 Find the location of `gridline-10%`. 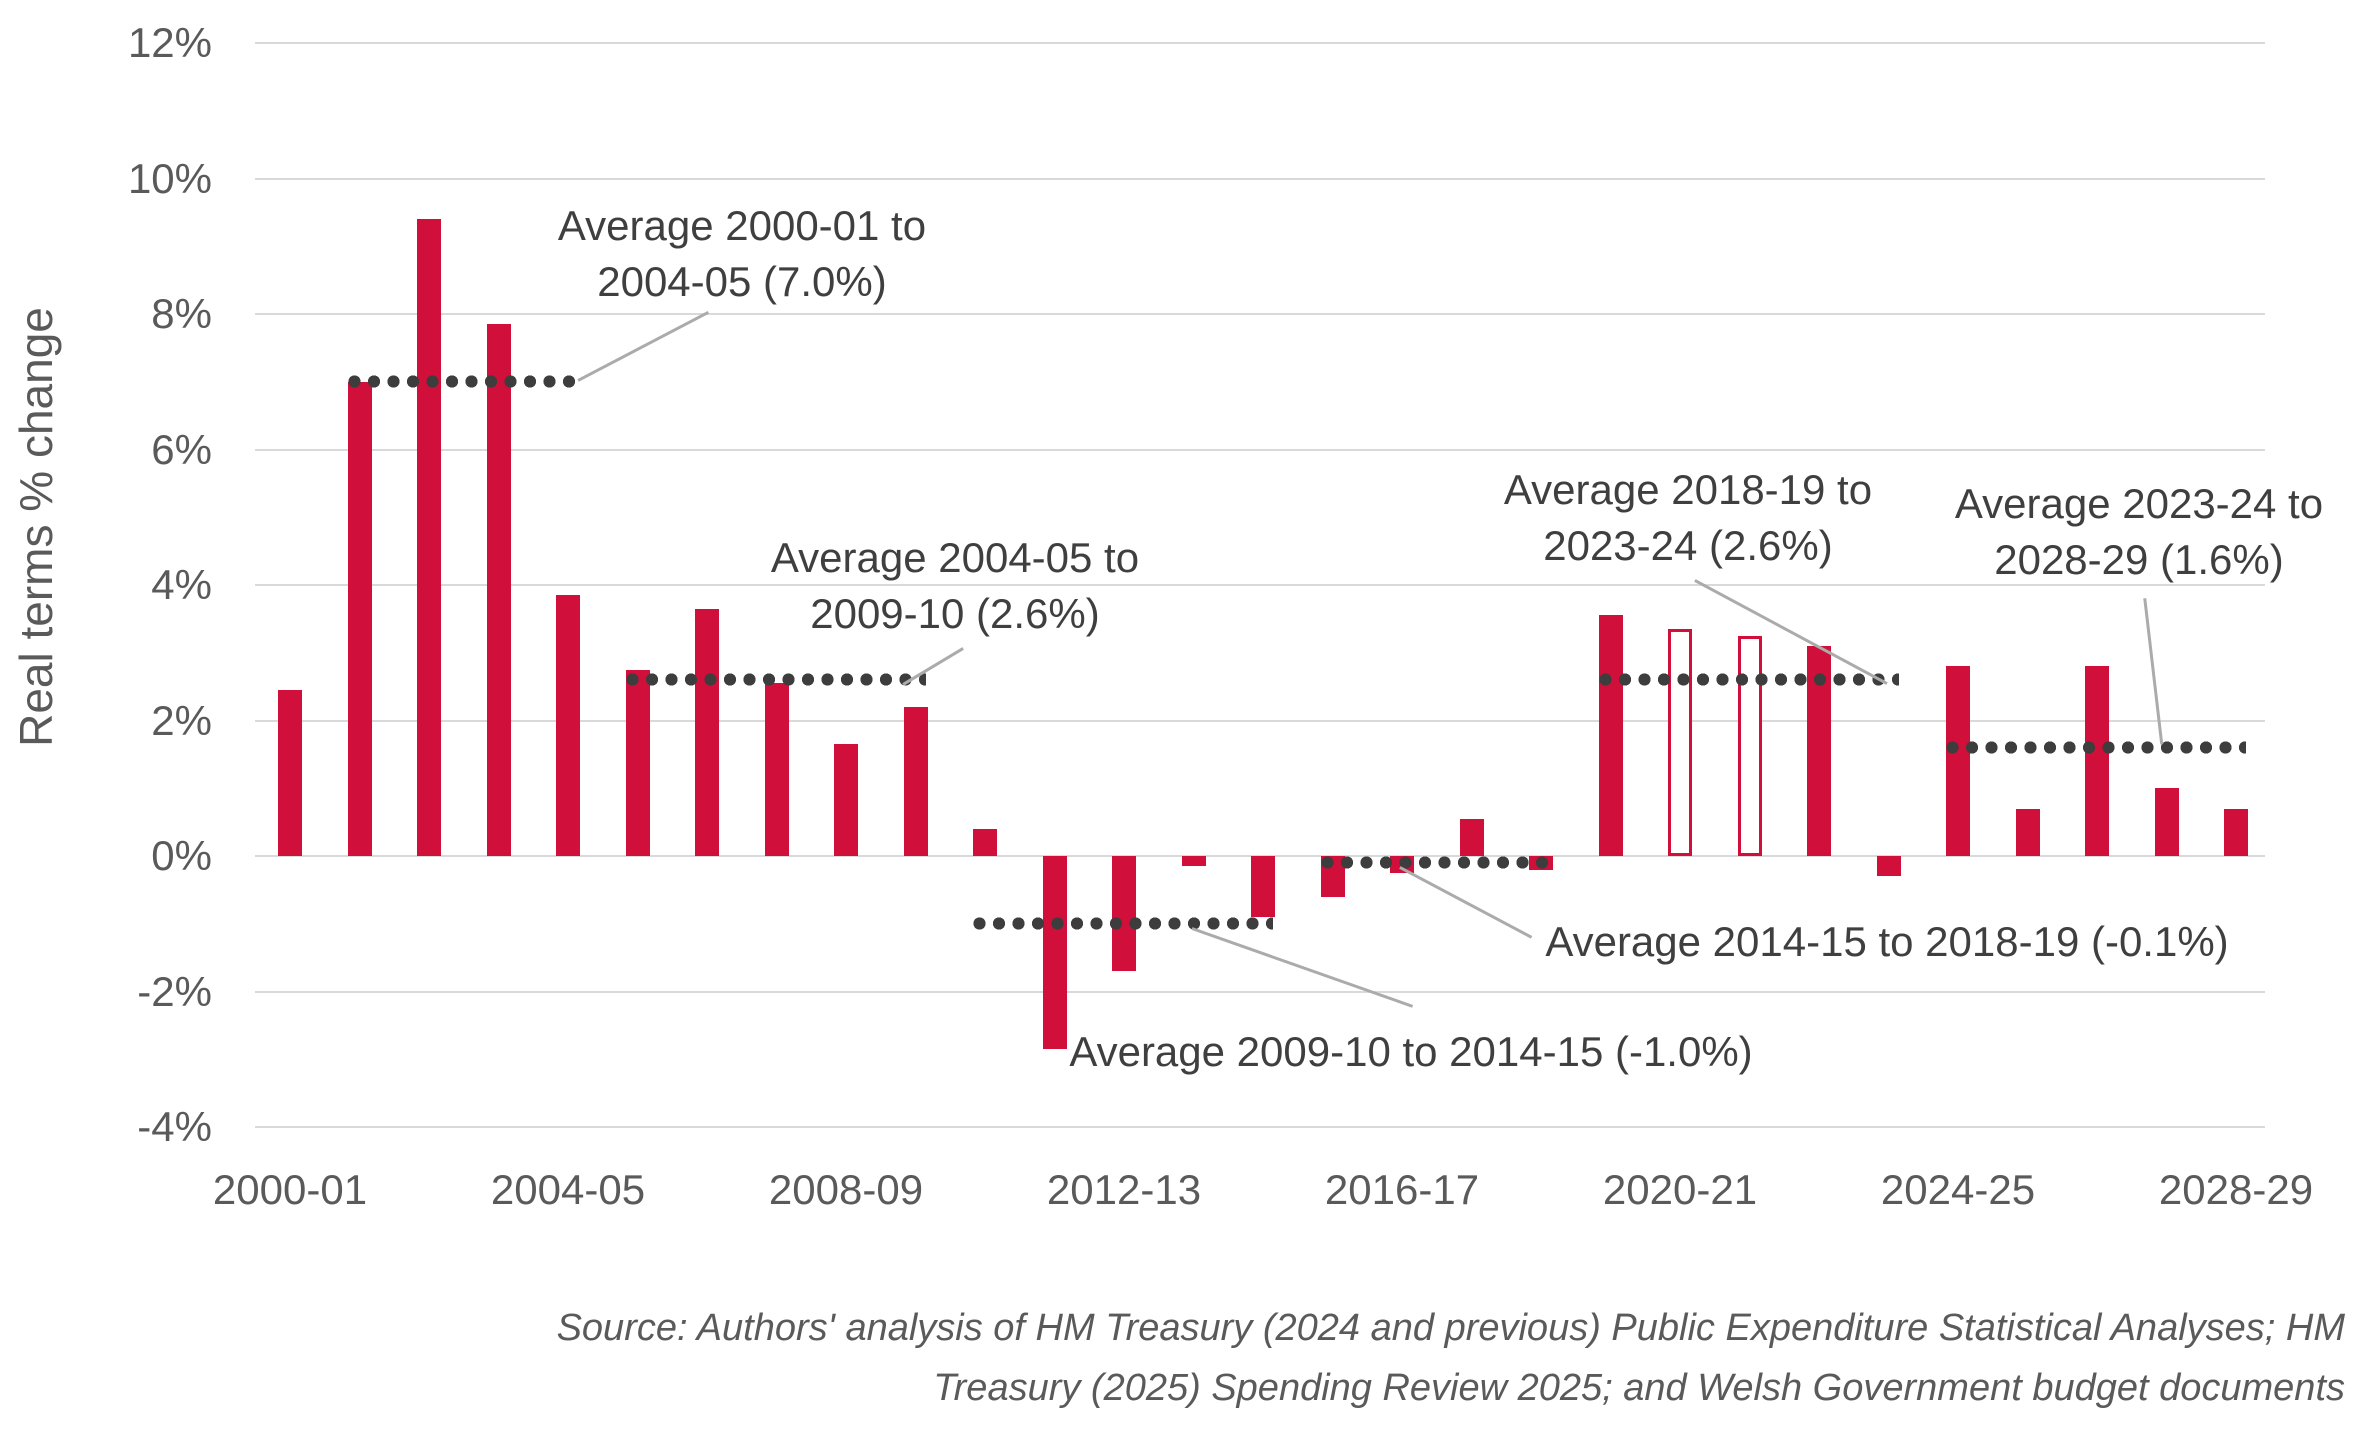

gridline-10% is located at coordinates (1260, 178).